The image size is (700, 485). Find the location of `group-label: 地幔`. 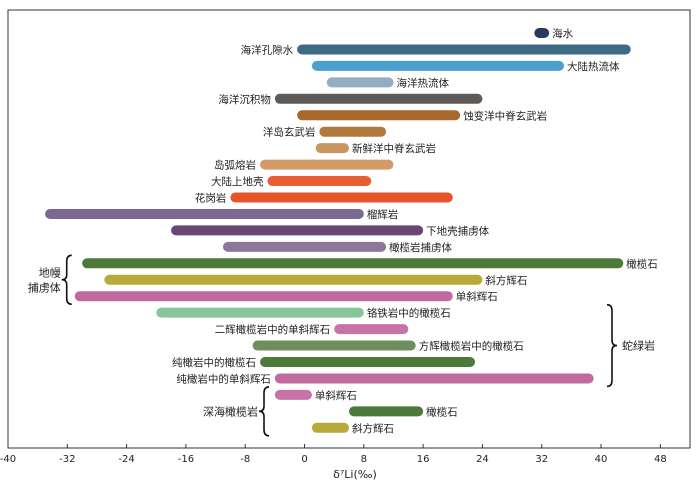

group-label: 地幔 is located at coordinates (50, 272).